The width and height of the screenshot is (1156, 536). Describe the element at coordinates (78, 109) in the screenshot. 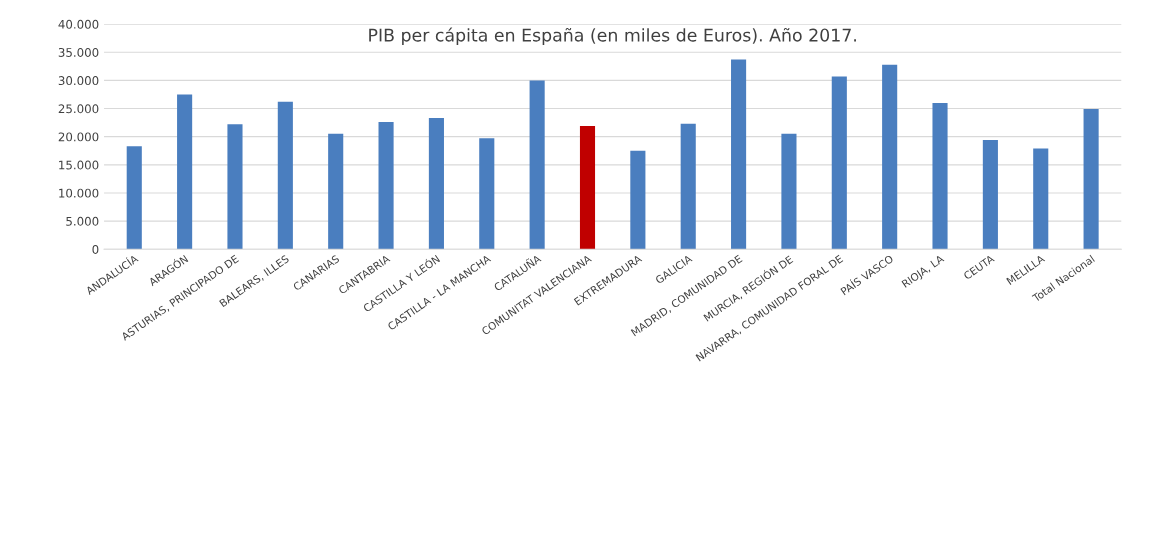

I see `y-tick-label: 25.000` at that location.